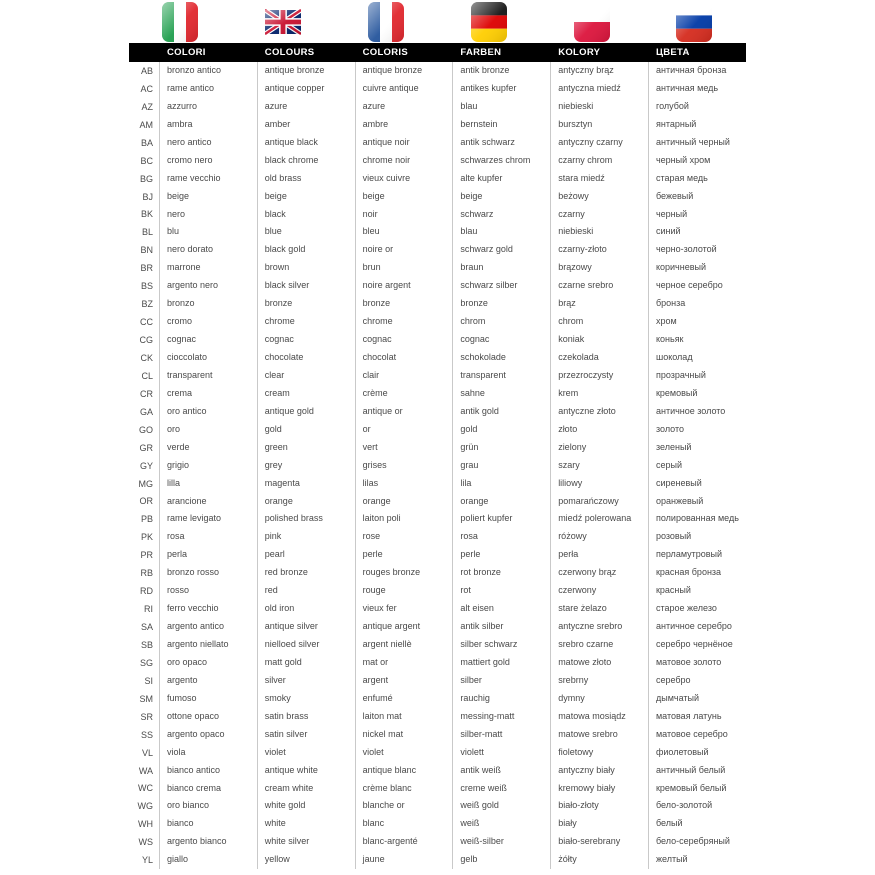  What do you see at coordinates (501, 411) in the screenshot?
I see `color-name-cell-de: antik gold` at bounding box center [501, 411].